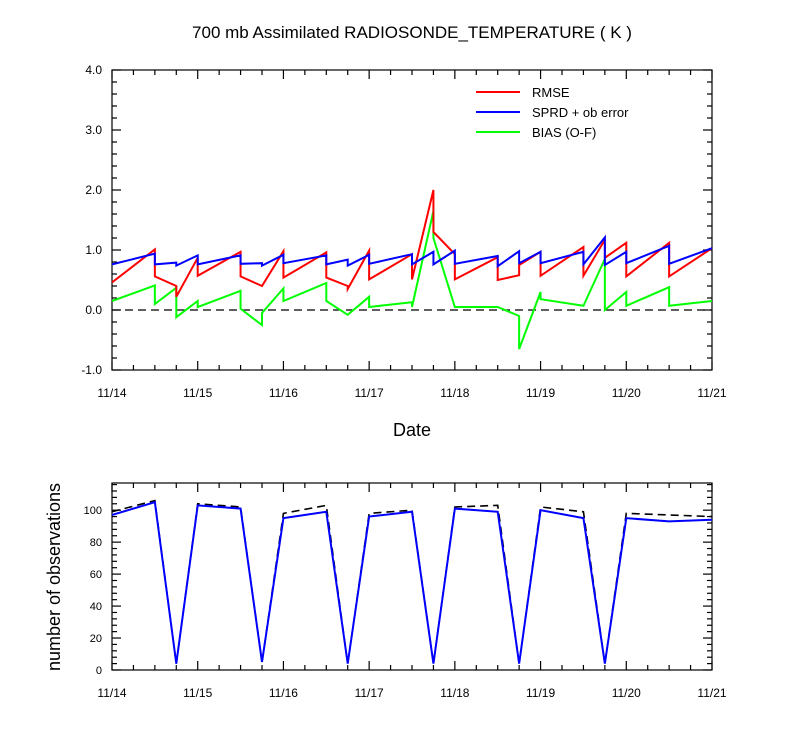 The image size is (800, 750). Describe the element at coordinates (54, 577) in the screenshot. I see `y-axis-title: number of observations` at that location.